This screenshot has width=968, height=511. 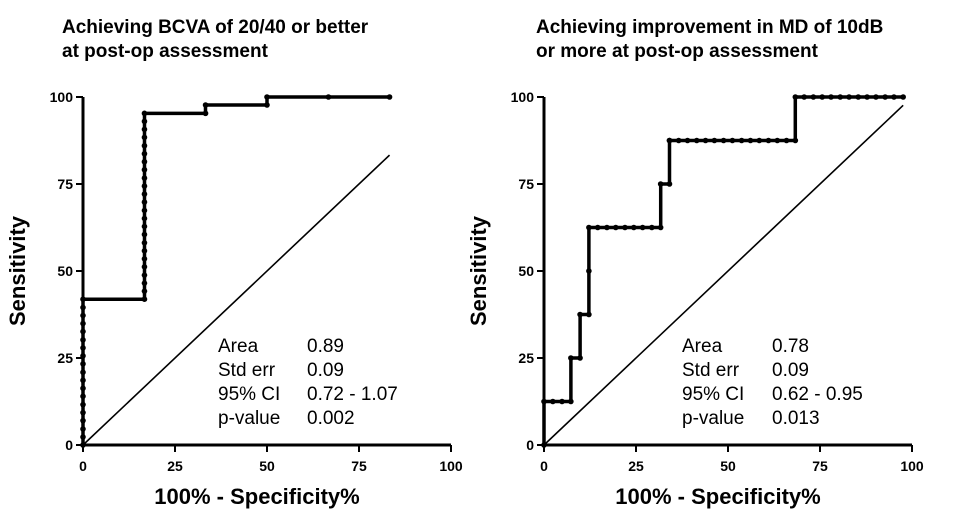 What do you see at coordinates (530, 445) in the screenshot?
I see `y-tick-label: 0` at bounding box center [530, 445].